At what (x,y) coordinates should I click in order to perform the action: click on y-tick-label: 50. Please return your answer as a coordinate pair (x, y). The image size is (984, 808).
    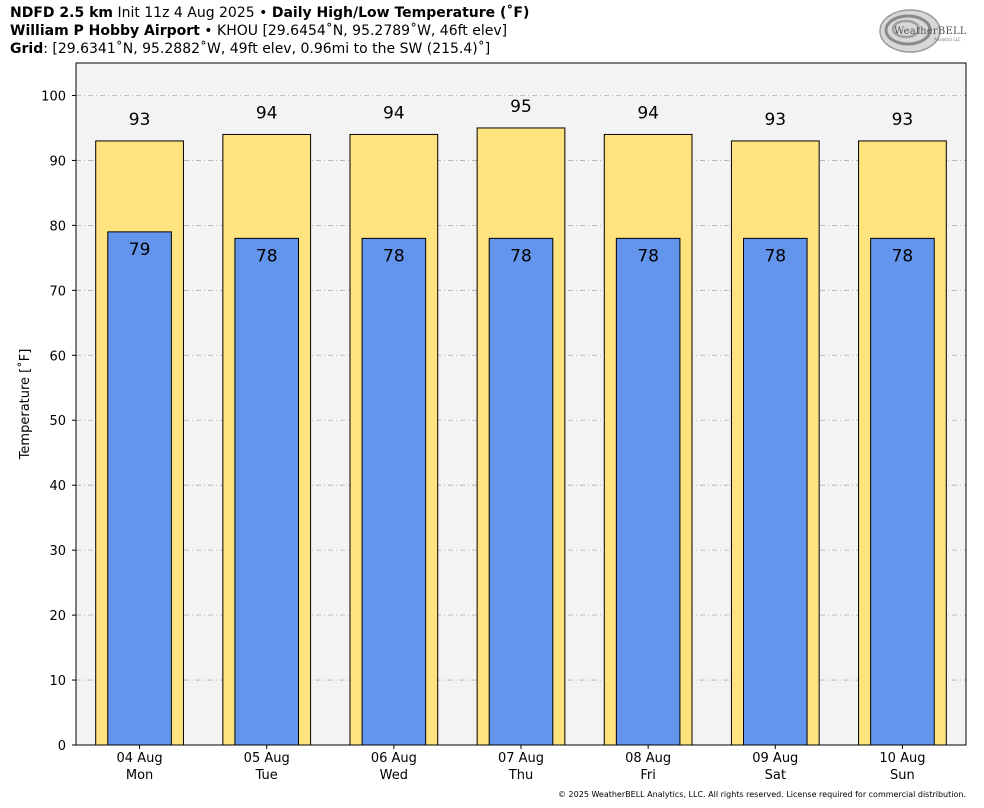
    Looking at the image, I should click on (57, 421).